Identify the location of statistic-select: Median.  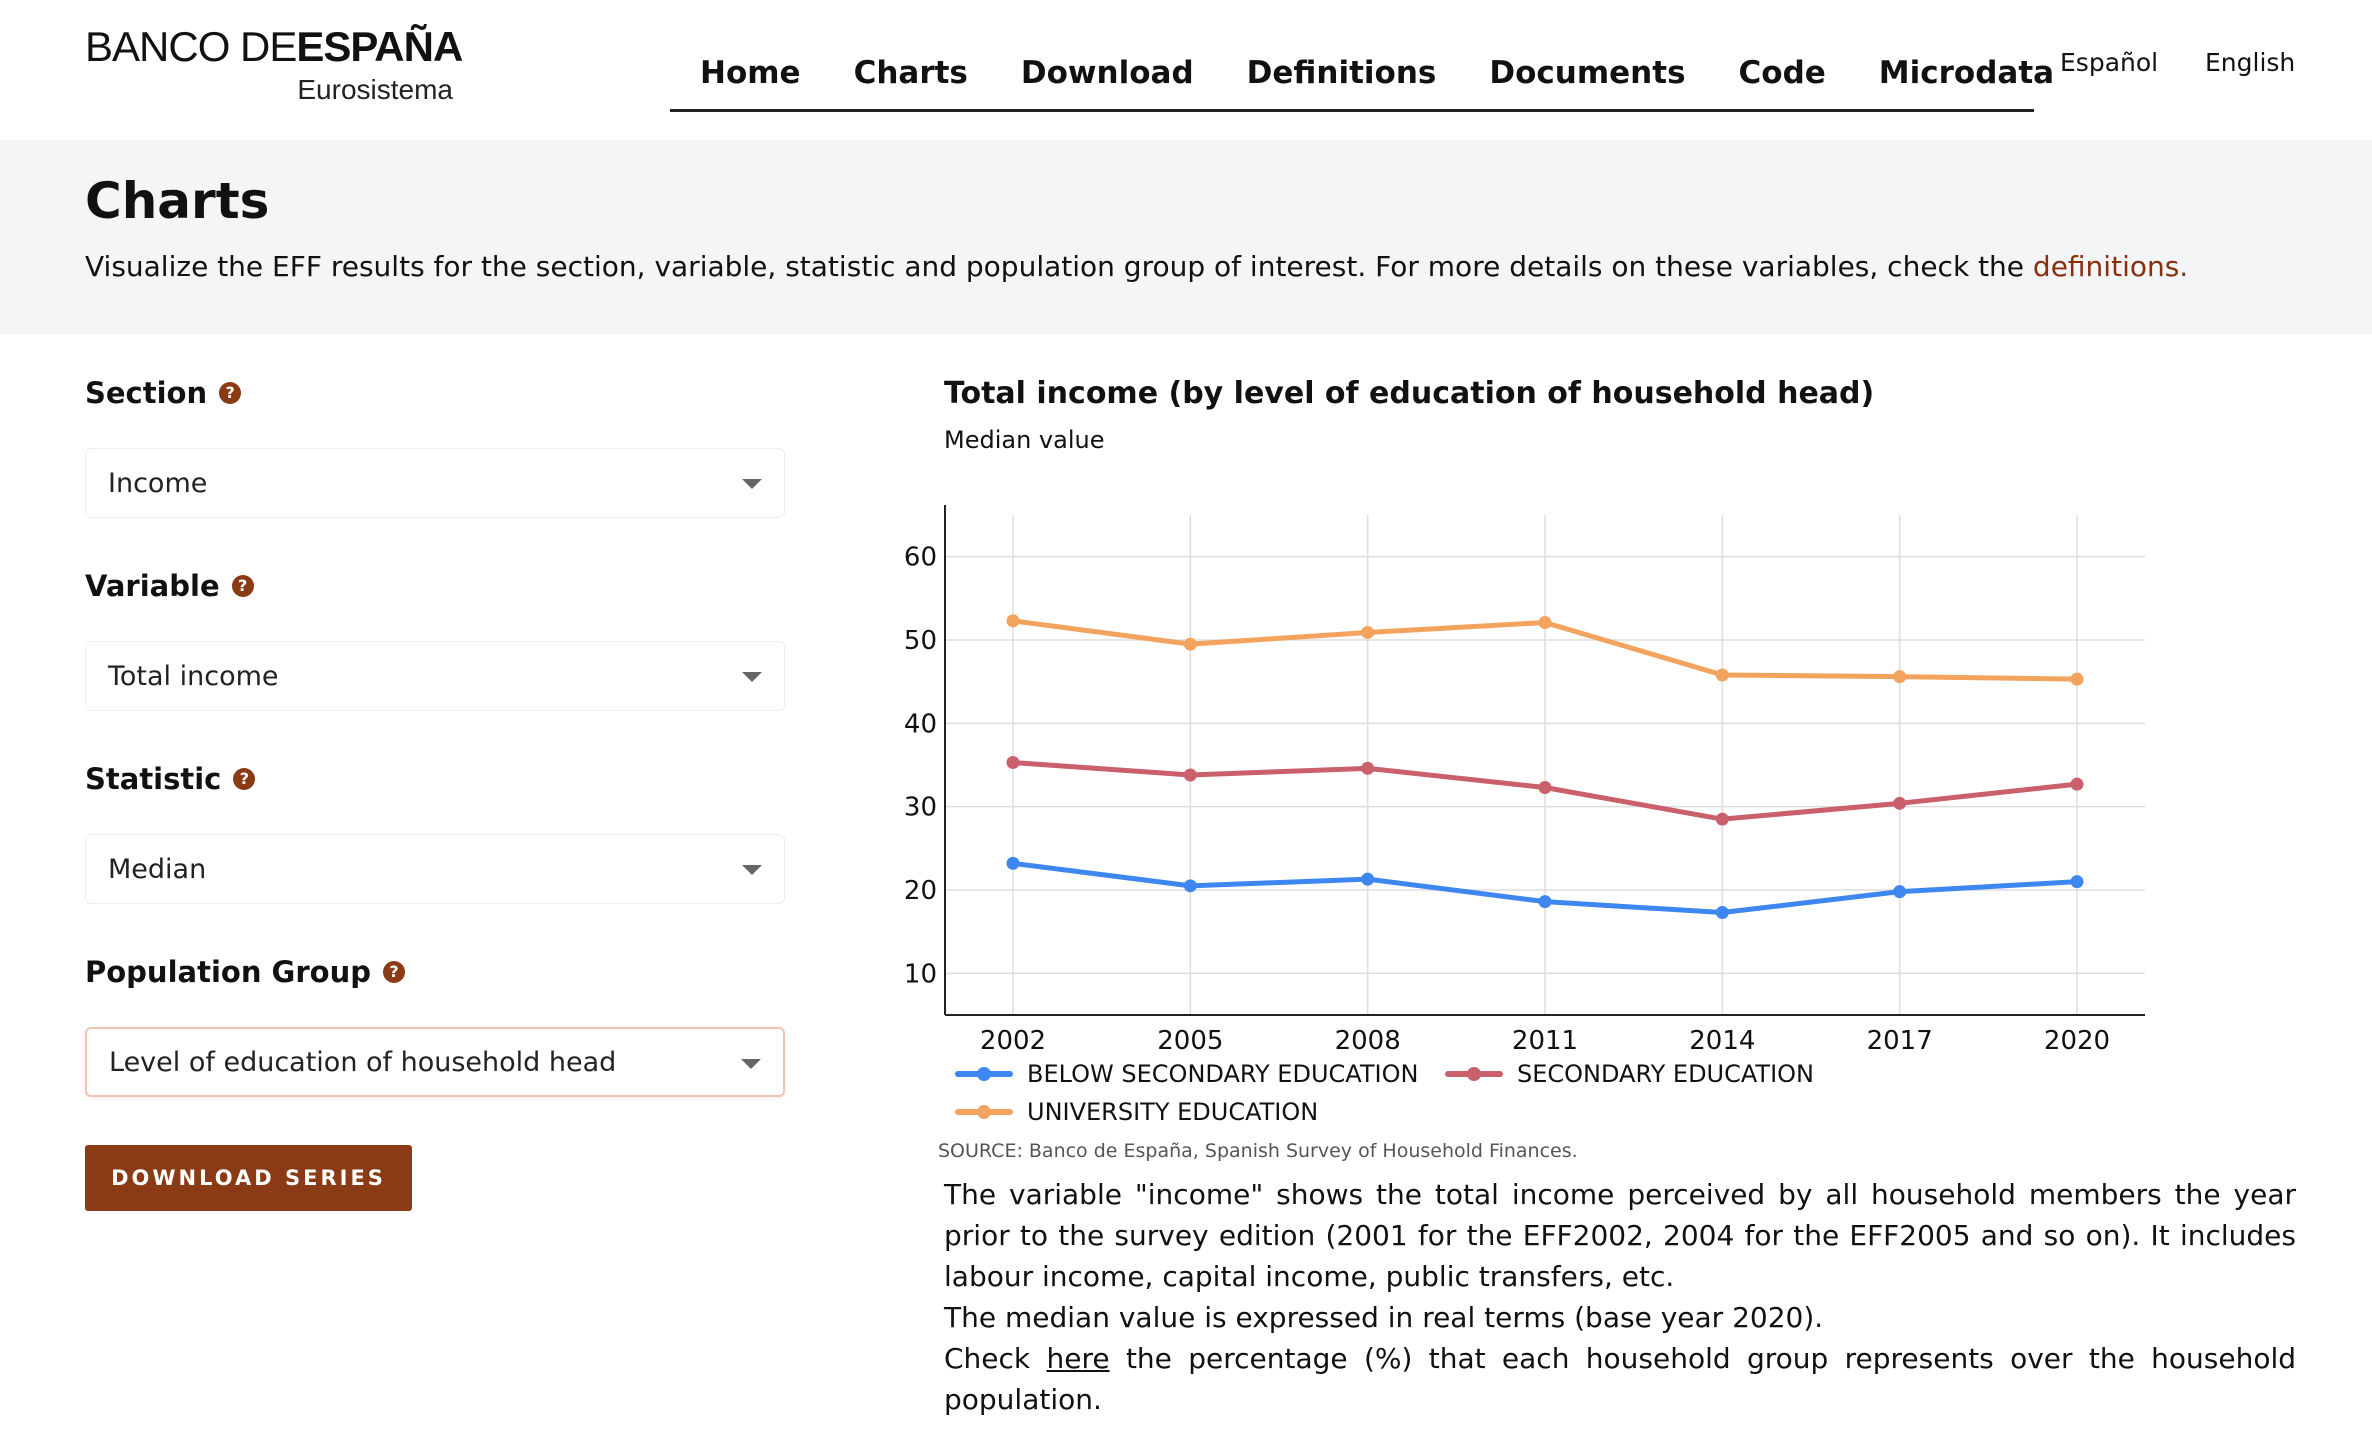
(435, 869).